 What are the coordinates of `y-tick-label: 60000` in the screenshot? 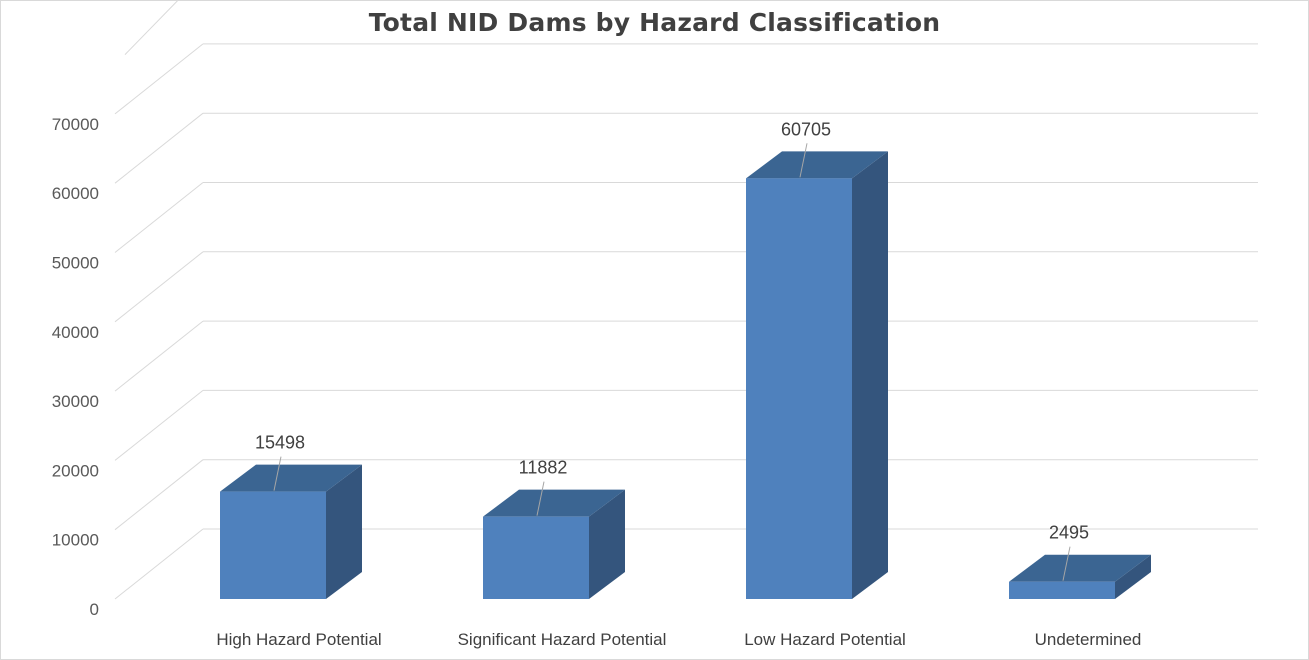 It's located at (75, 193).